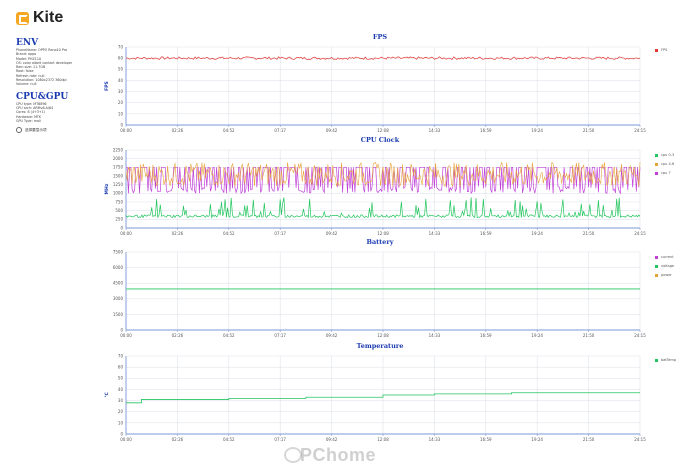 The image size is (700, 472). Describe the element at coordinates (667, 257) in the screenshot. I see `legend-label: current` at that location.